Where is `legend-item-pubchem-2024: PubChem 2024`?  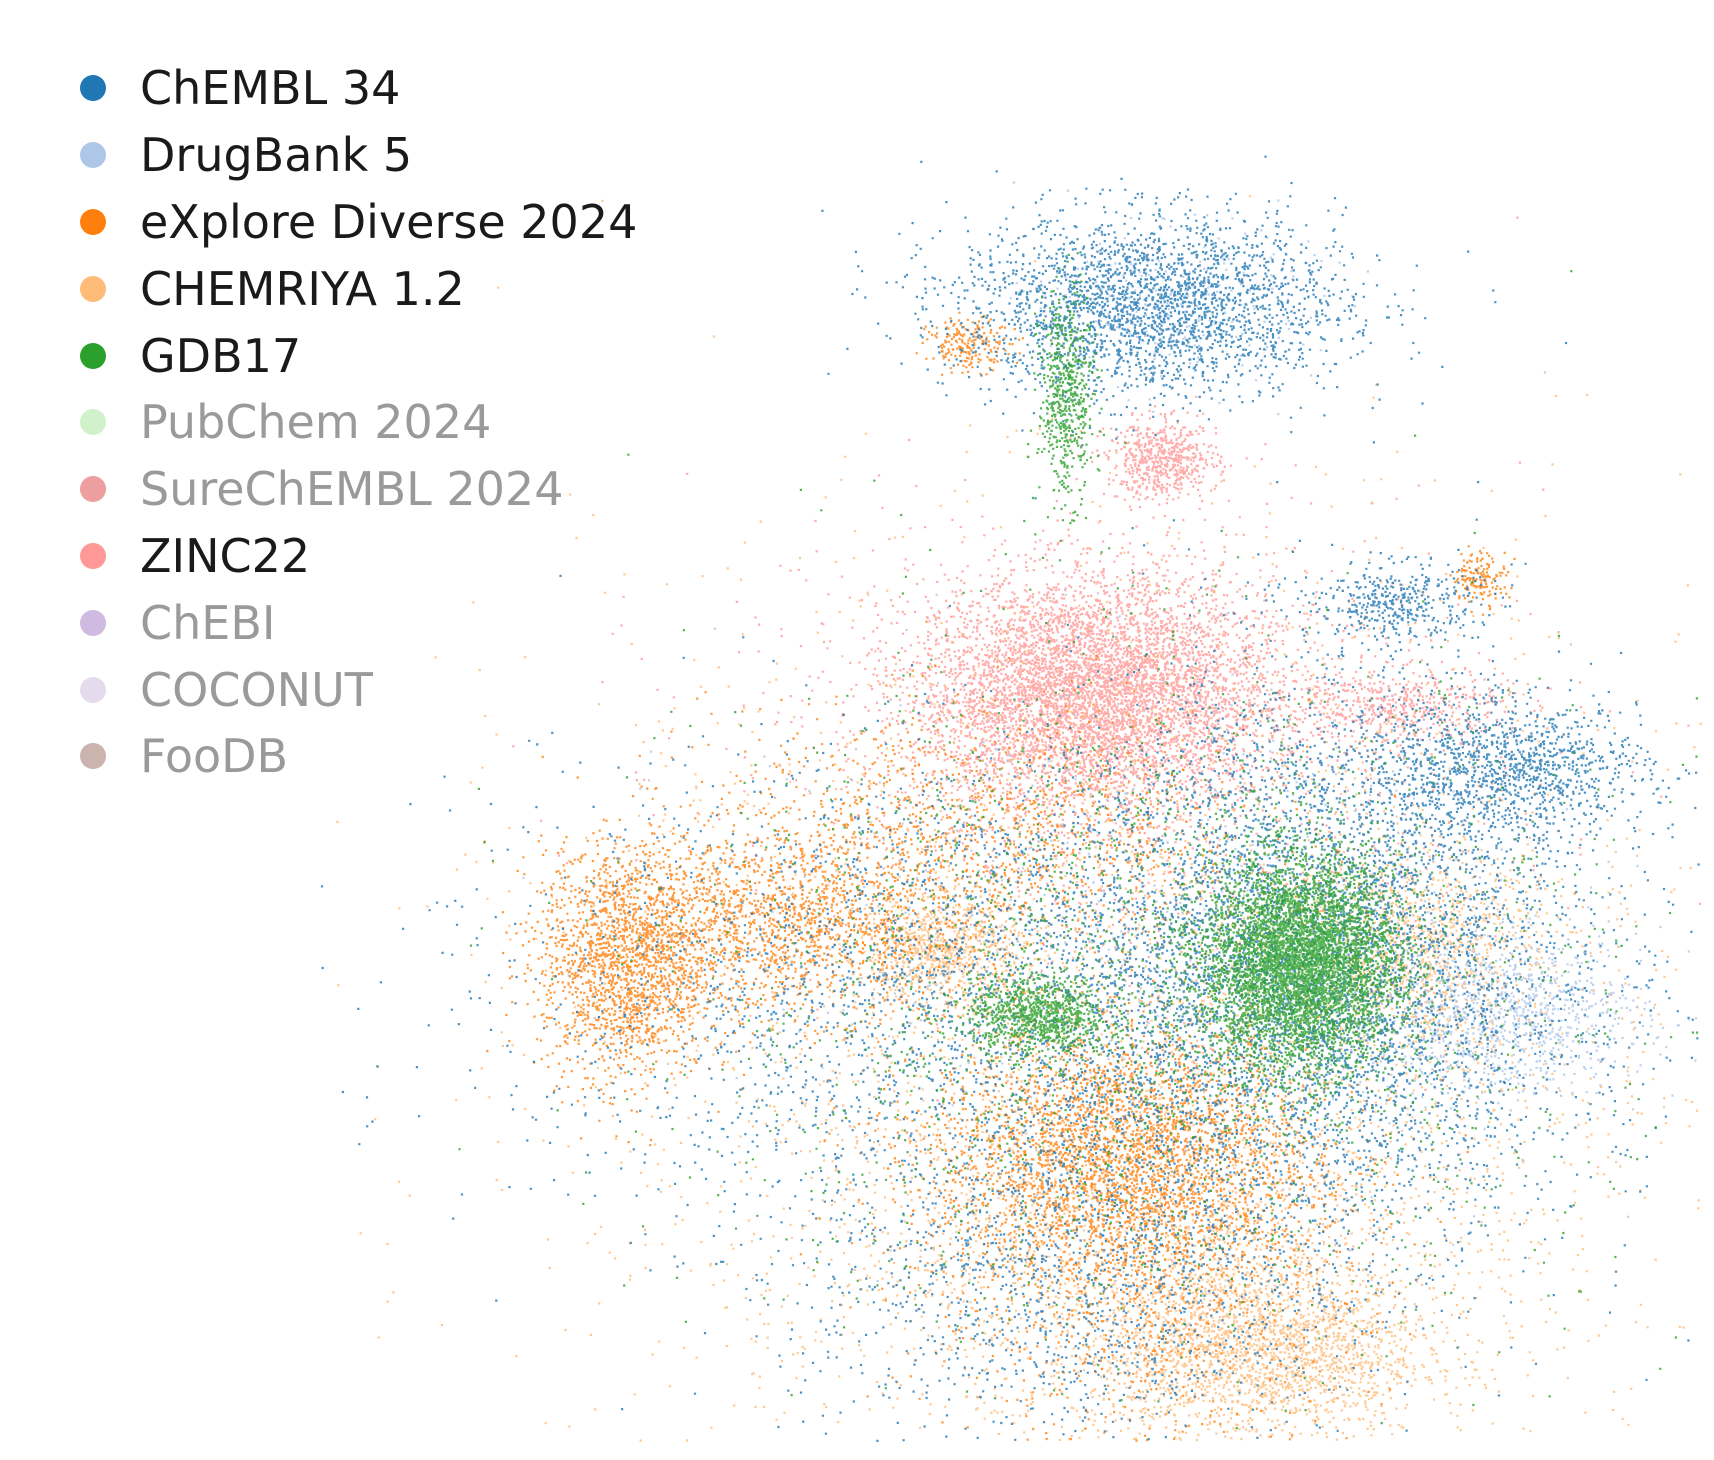 legend-item-pubchem-2024: PubChem 2024 is located at coordinates (353, 422).